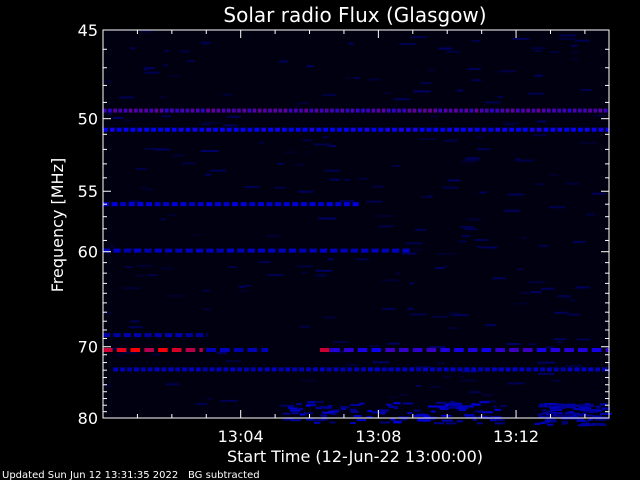 The width and height of the screenshot is (640, 480). I want to click on x-tick-label: 13:08, so click(378, 436).